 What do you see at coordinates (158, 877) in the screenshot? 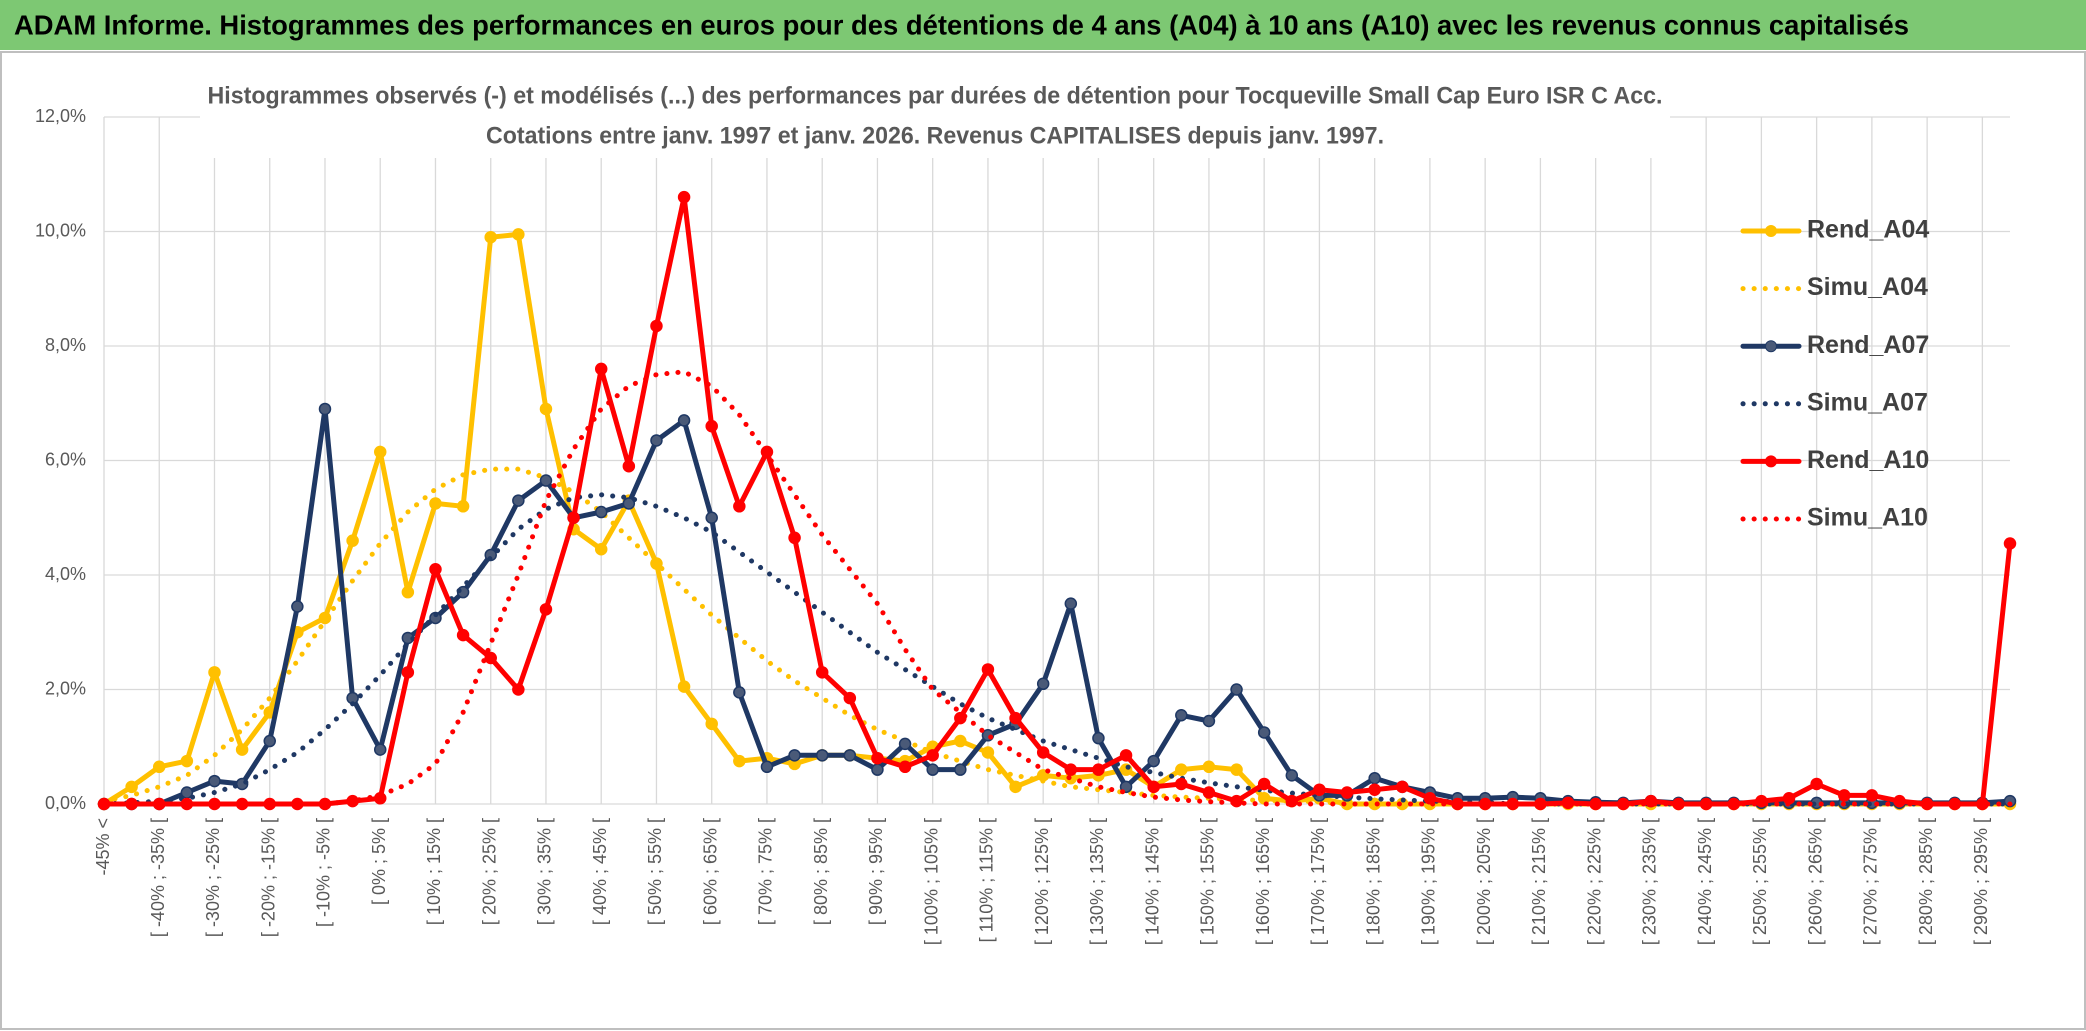
I see `x-tick-label: [ -40% ; -35% [` at bounding box center [158, 877].